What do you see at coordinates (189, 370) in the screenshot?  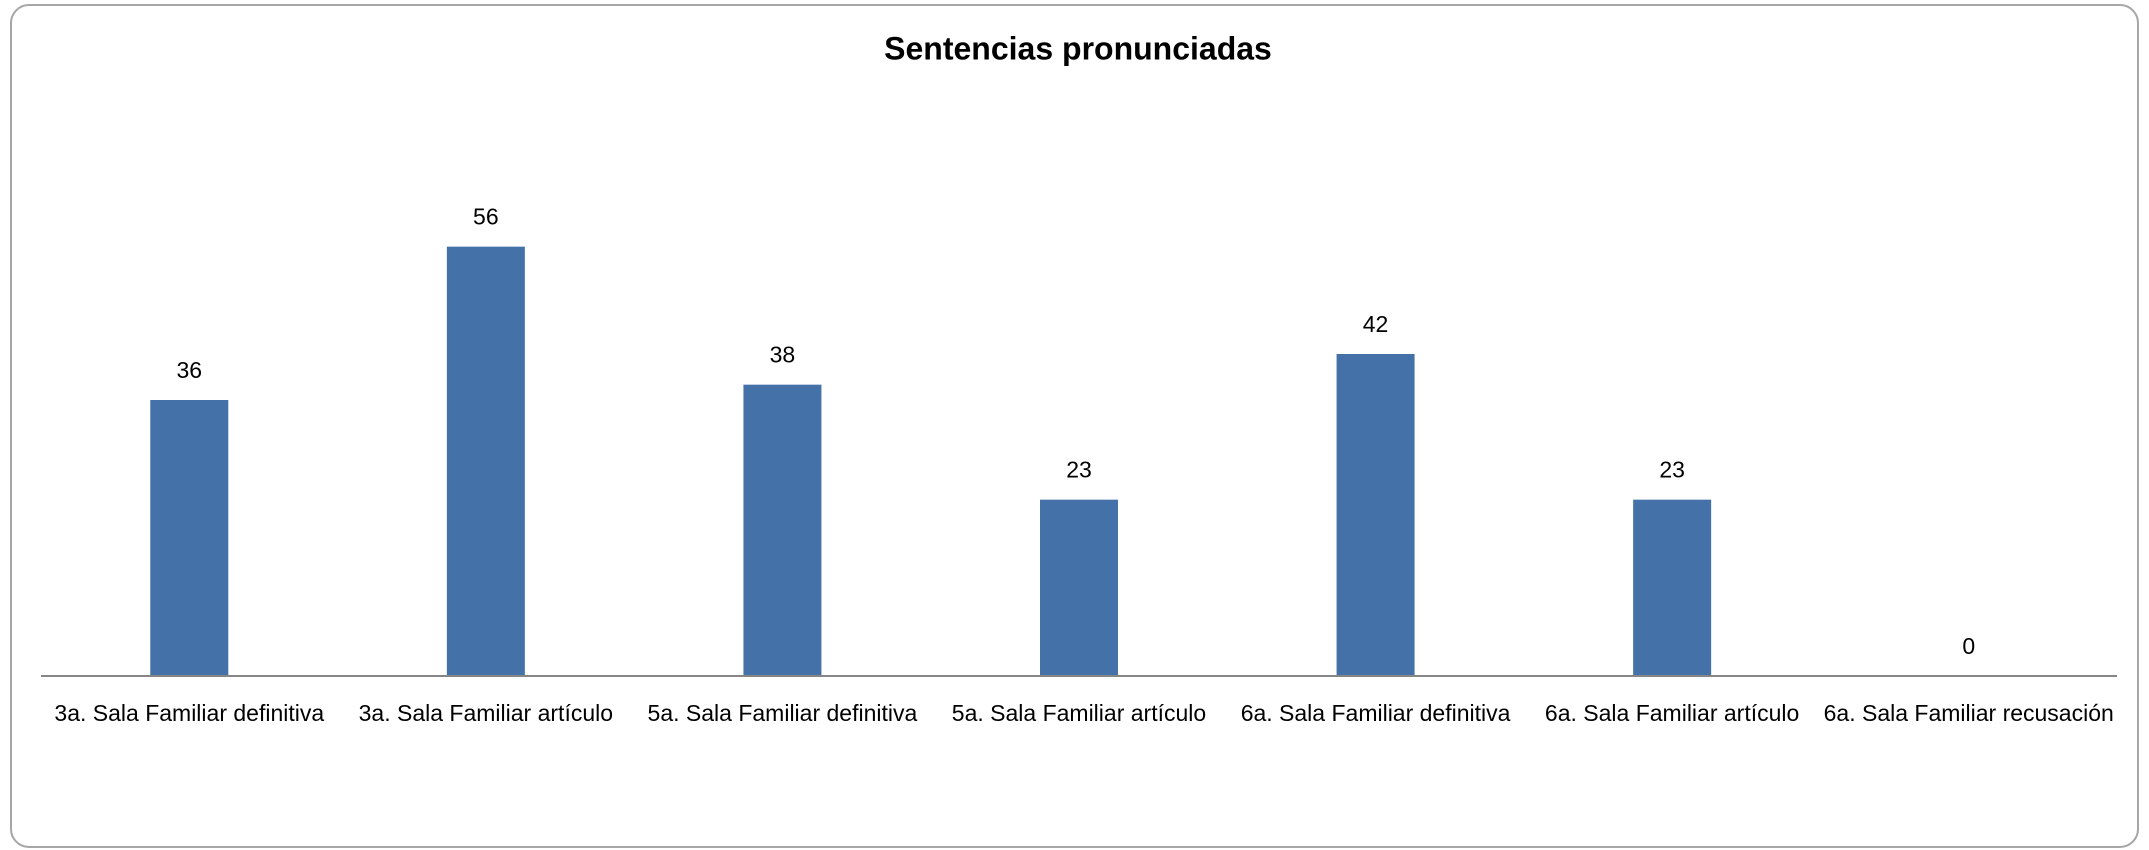 I see `data-label: 36` at bounding box center [189, 370].